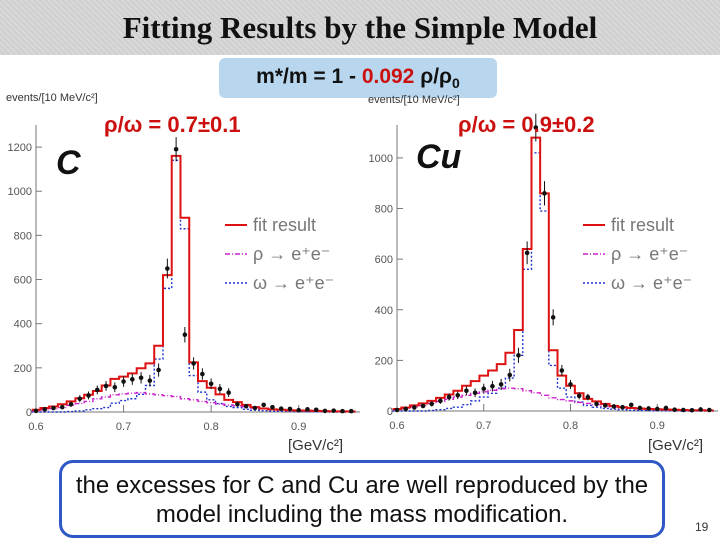 The width and height of the screenshot is (720, 540). Describe the element at coordinates (35, 427) in the screenshot. I see `c-xtick-label: 0.6` at that location.